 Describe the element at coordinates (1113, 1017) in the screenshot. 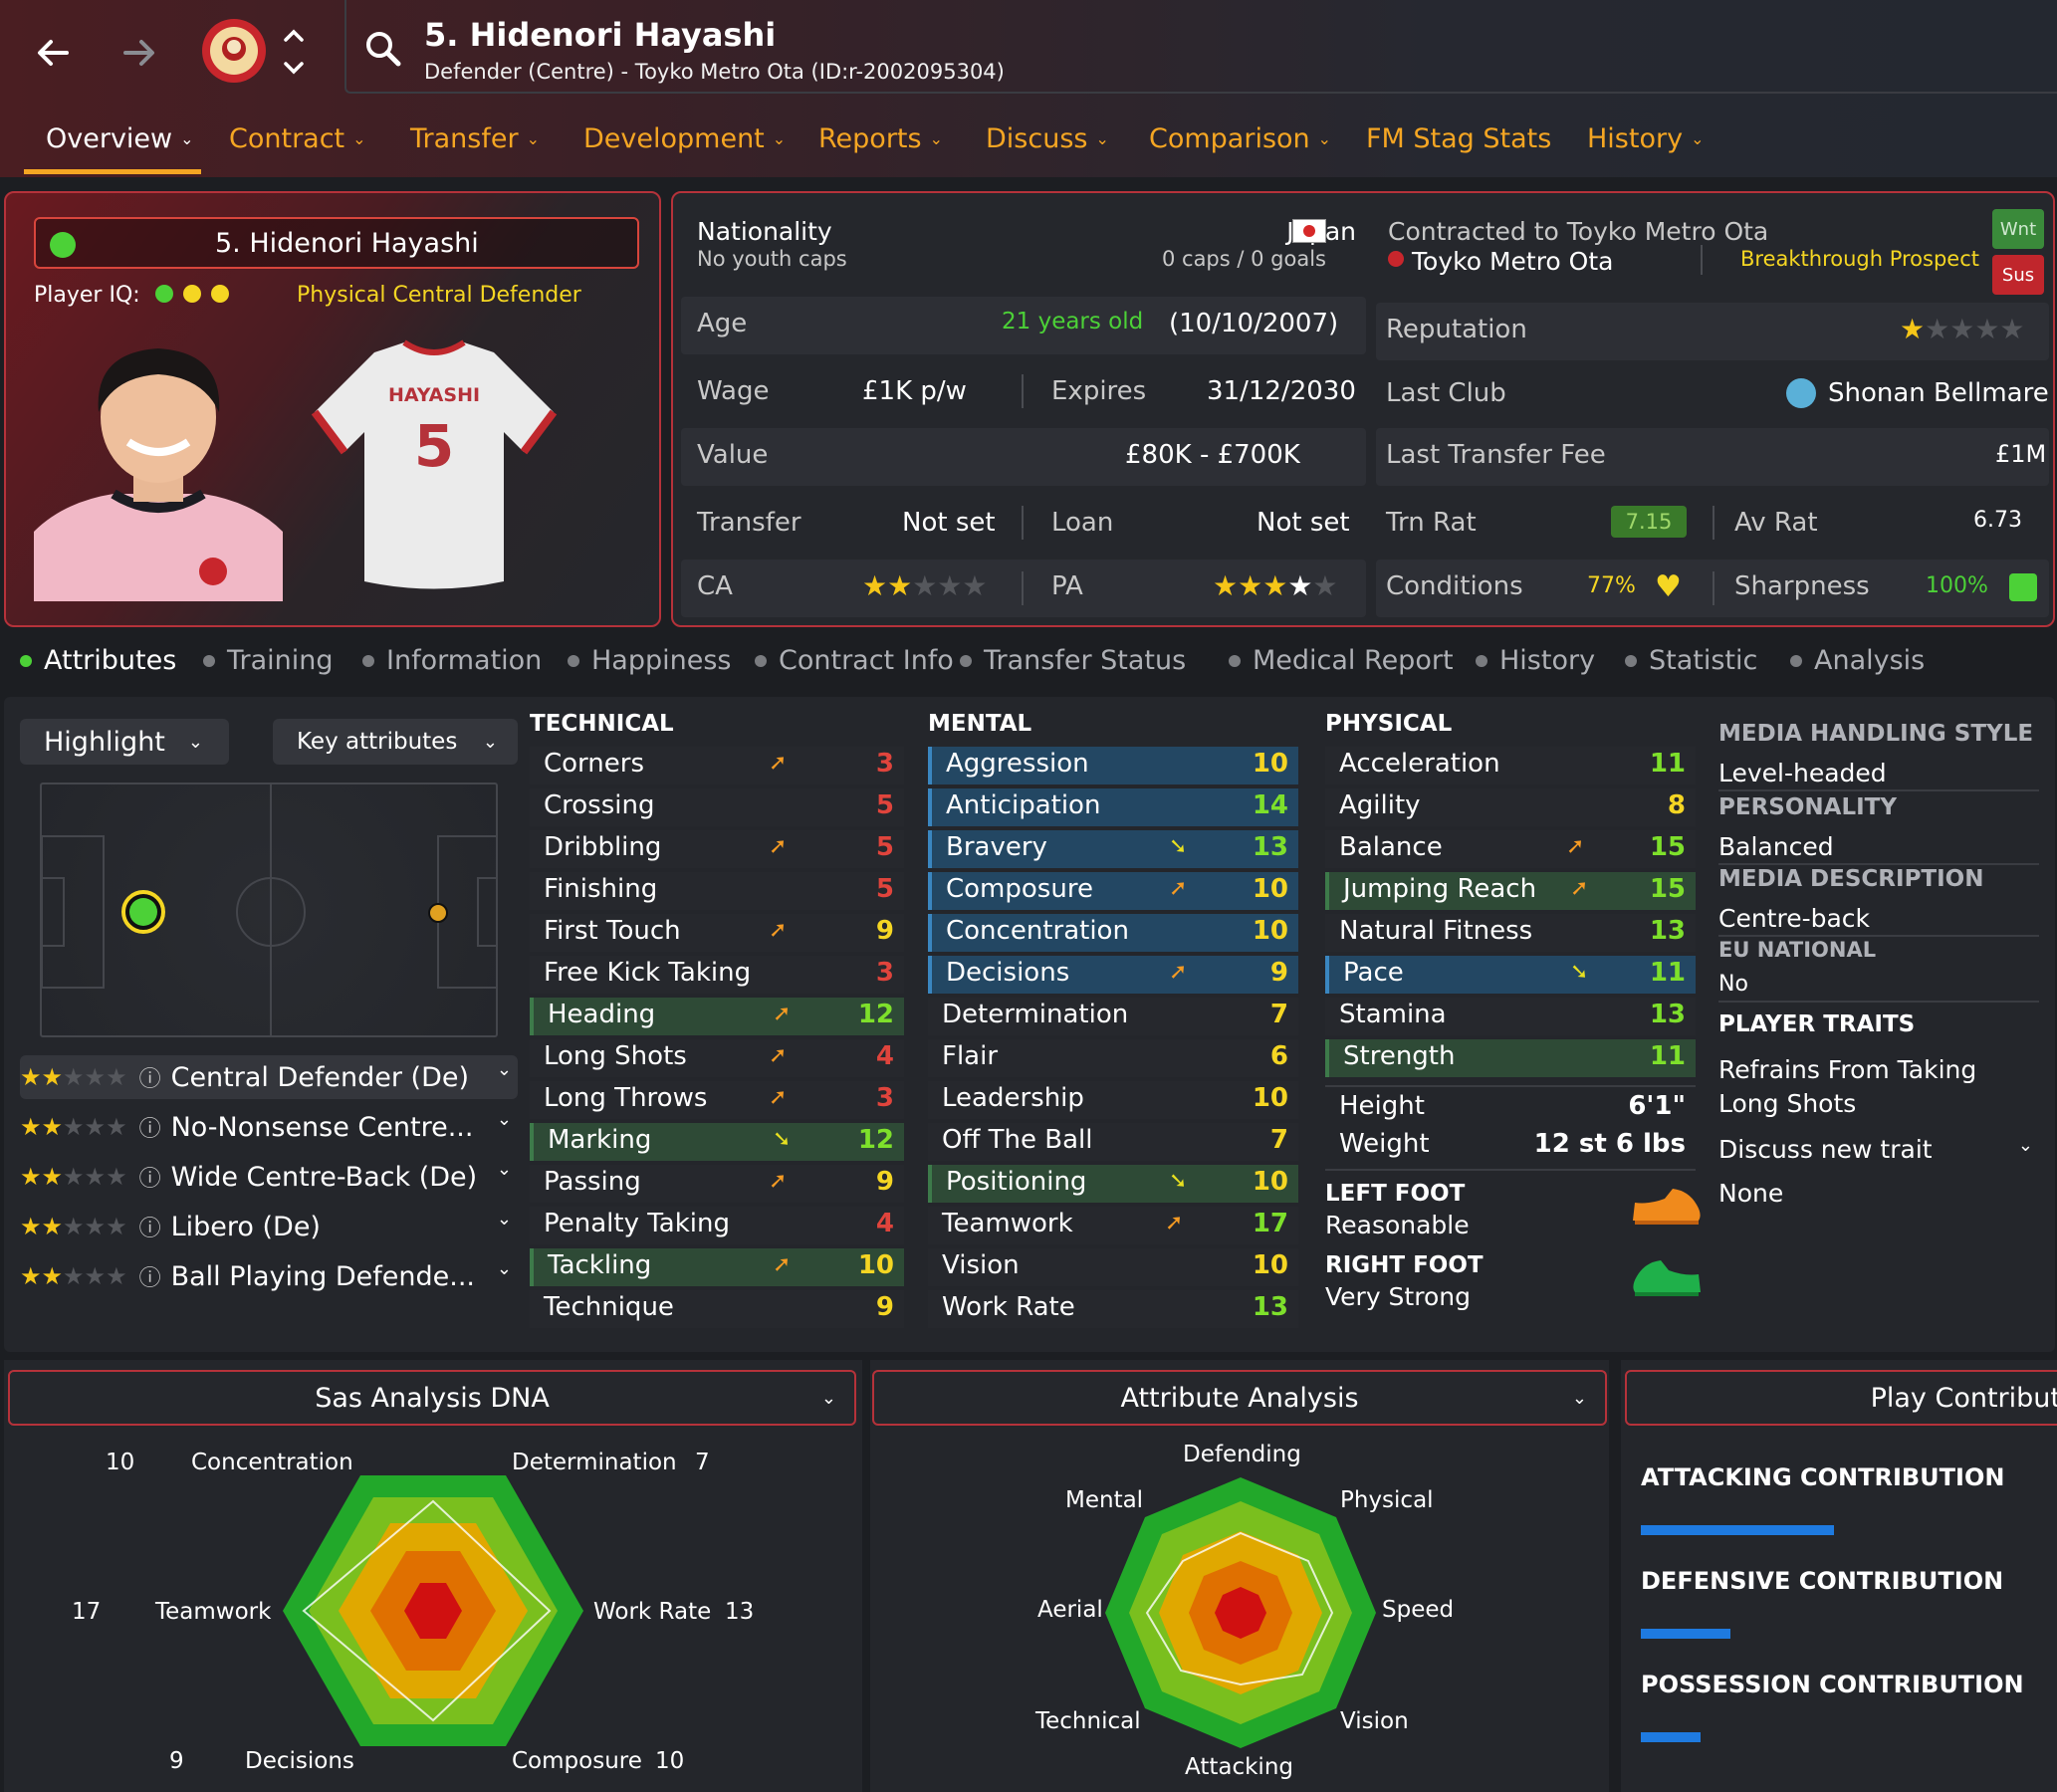

I see `attribute-row: Determination 7` at that location.